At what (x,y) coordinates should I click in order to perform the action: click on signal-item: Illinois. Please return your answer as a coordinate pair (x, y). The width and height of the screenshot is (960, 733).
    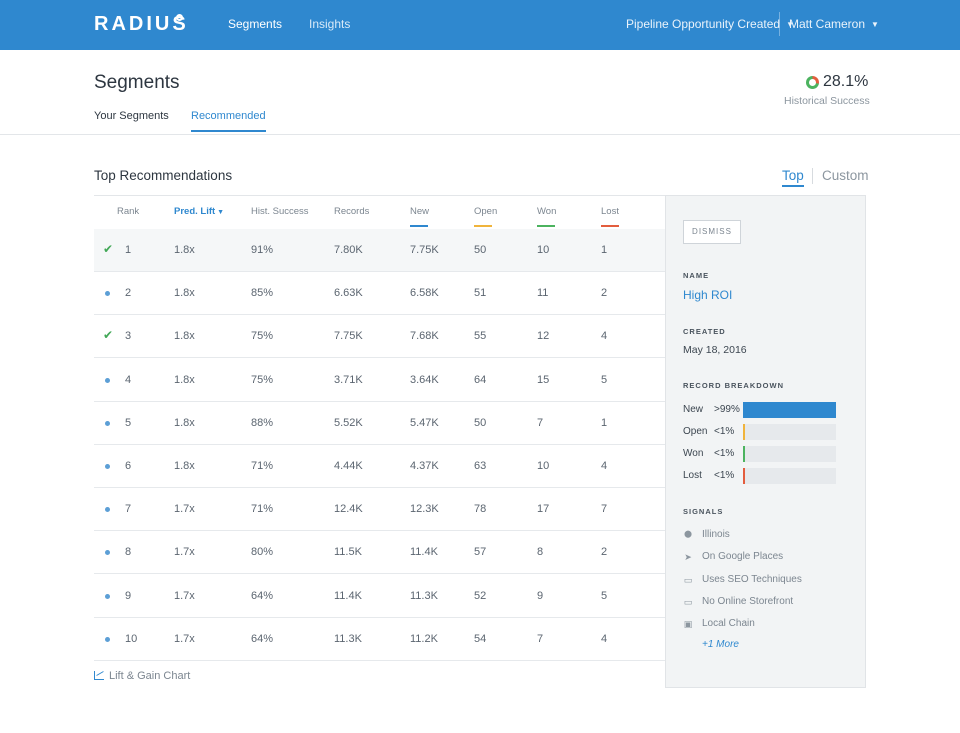
    Looking at the image, I should click on (716, 534).